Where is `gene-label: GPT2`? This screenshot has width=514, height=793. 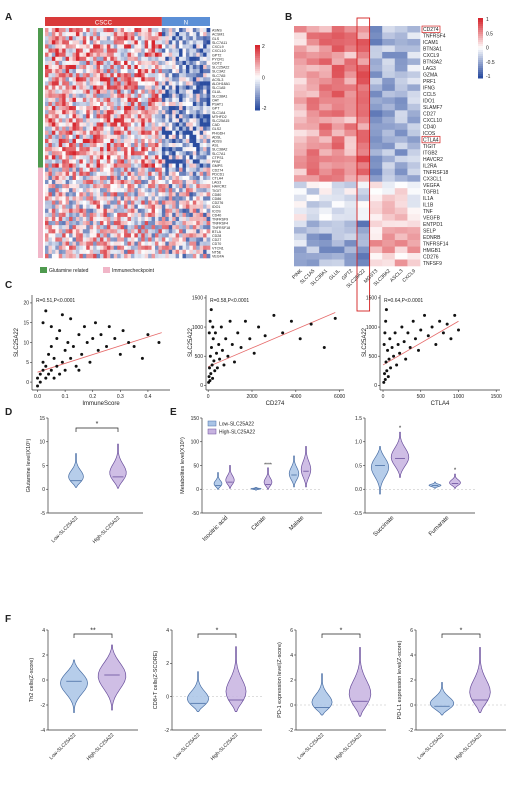 gene-label: GPT2 is located at coordinates (216, 55).